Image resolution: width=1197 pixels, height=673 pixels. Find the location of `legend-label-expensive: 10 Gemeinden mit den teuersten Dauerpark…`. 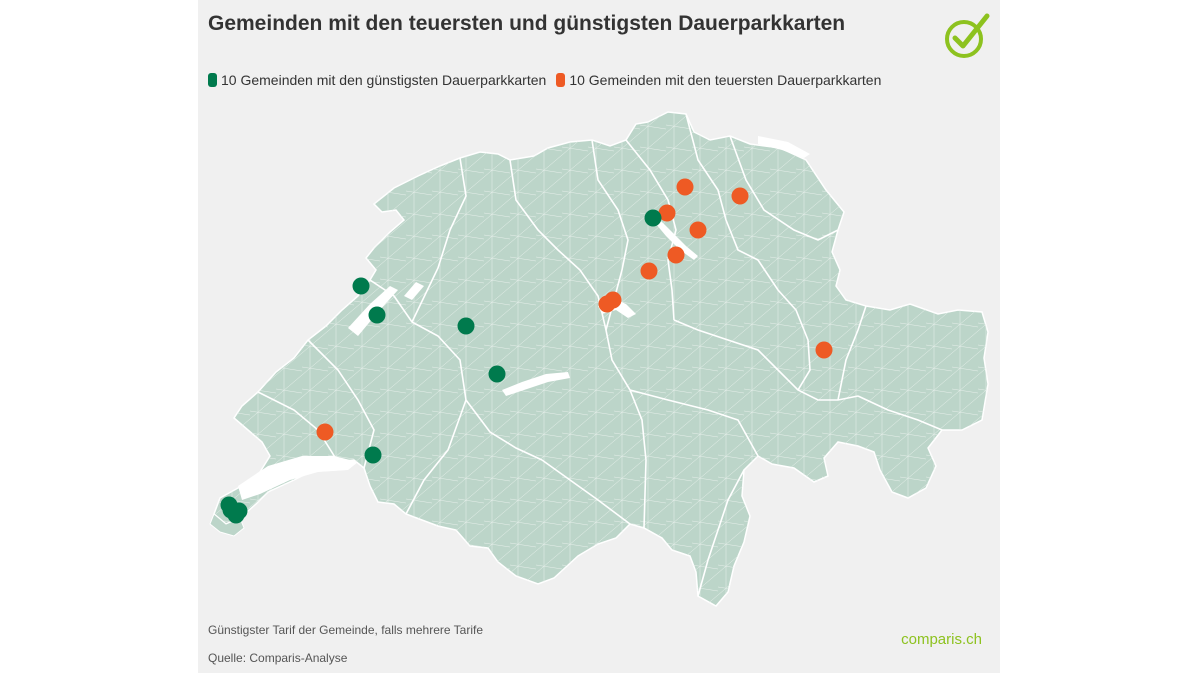

legend-label-expensive: 10 Gemeinden mit den teuersten Dauerpark… is located at coordinates (725, 80).